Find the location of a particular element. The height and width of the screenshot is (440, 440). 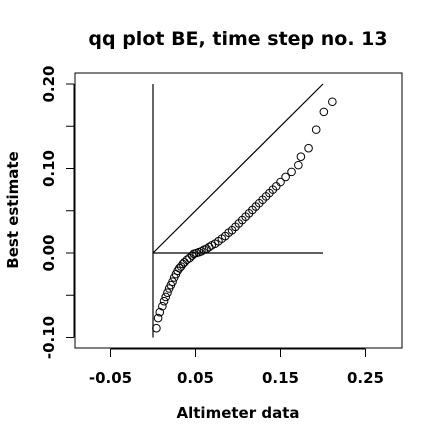

x-axis: -0.05 0.05 0.15 0.25 is located at coordinates (236, 367).